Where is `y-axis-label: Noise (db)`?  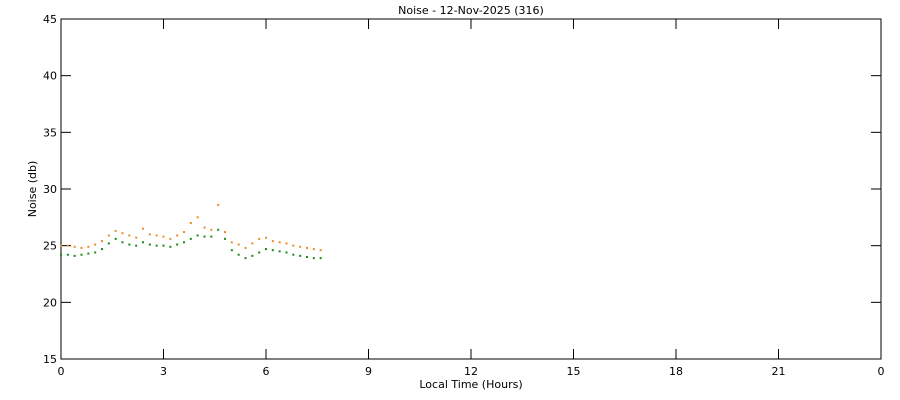 y-axis-label: Noise (db) is located at coordinates (32, 189).